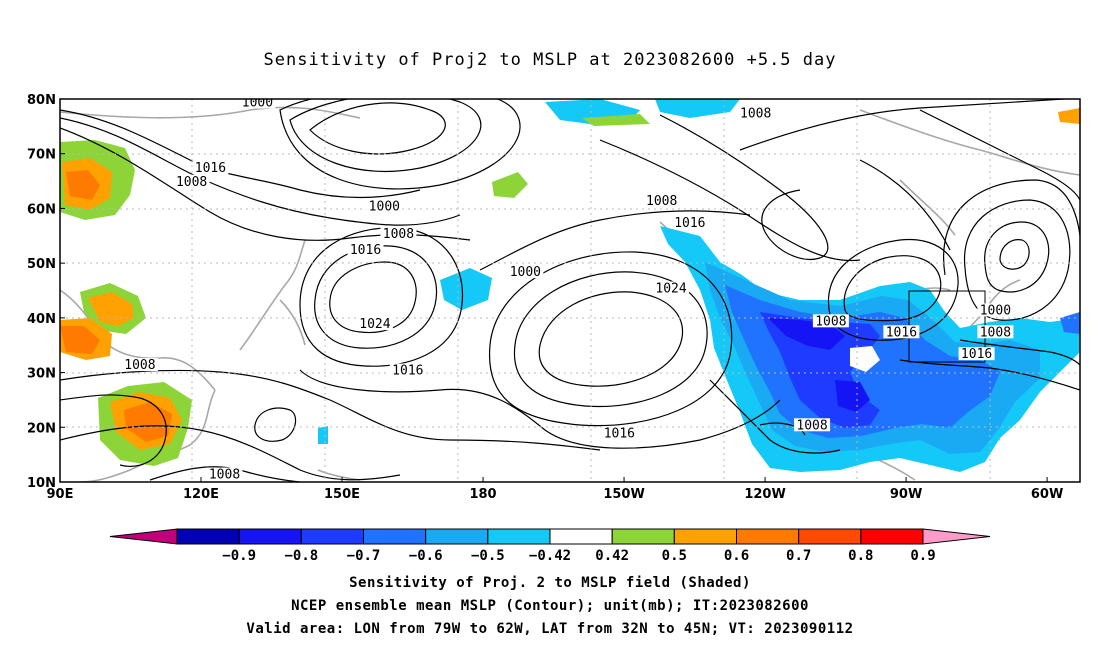  What do you see at coordinates (41, 155) in the screenshot?
I see `lat-tick-label: 70N` at bounding box center [41, 155].